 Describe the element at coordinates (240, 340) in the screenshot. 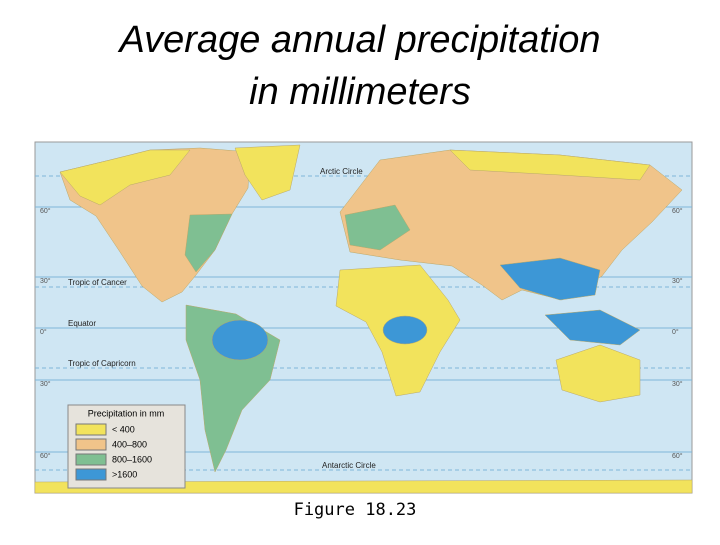

I see `amazon` at that location.